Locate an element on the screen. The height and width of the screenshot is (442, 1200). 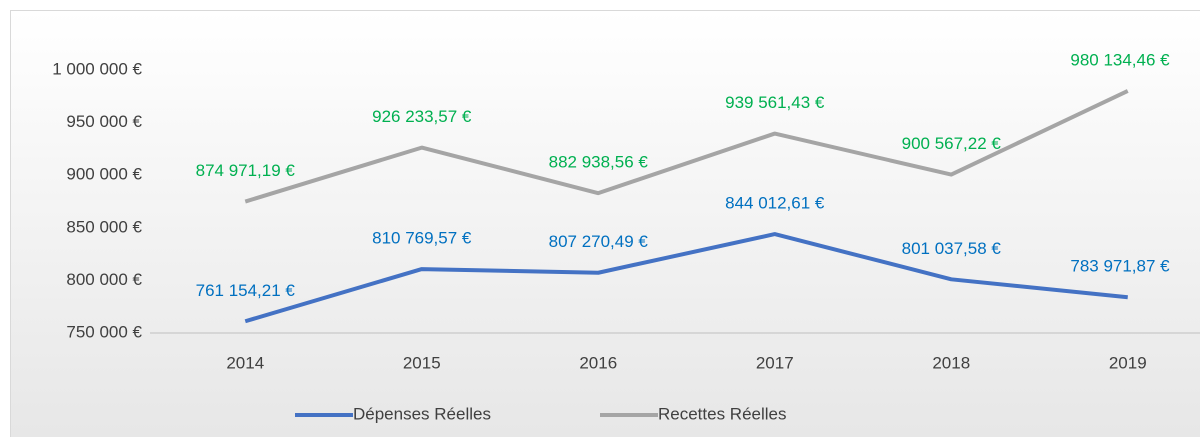
data-label: 807 270,49 € is located at coordinates (599, 241).